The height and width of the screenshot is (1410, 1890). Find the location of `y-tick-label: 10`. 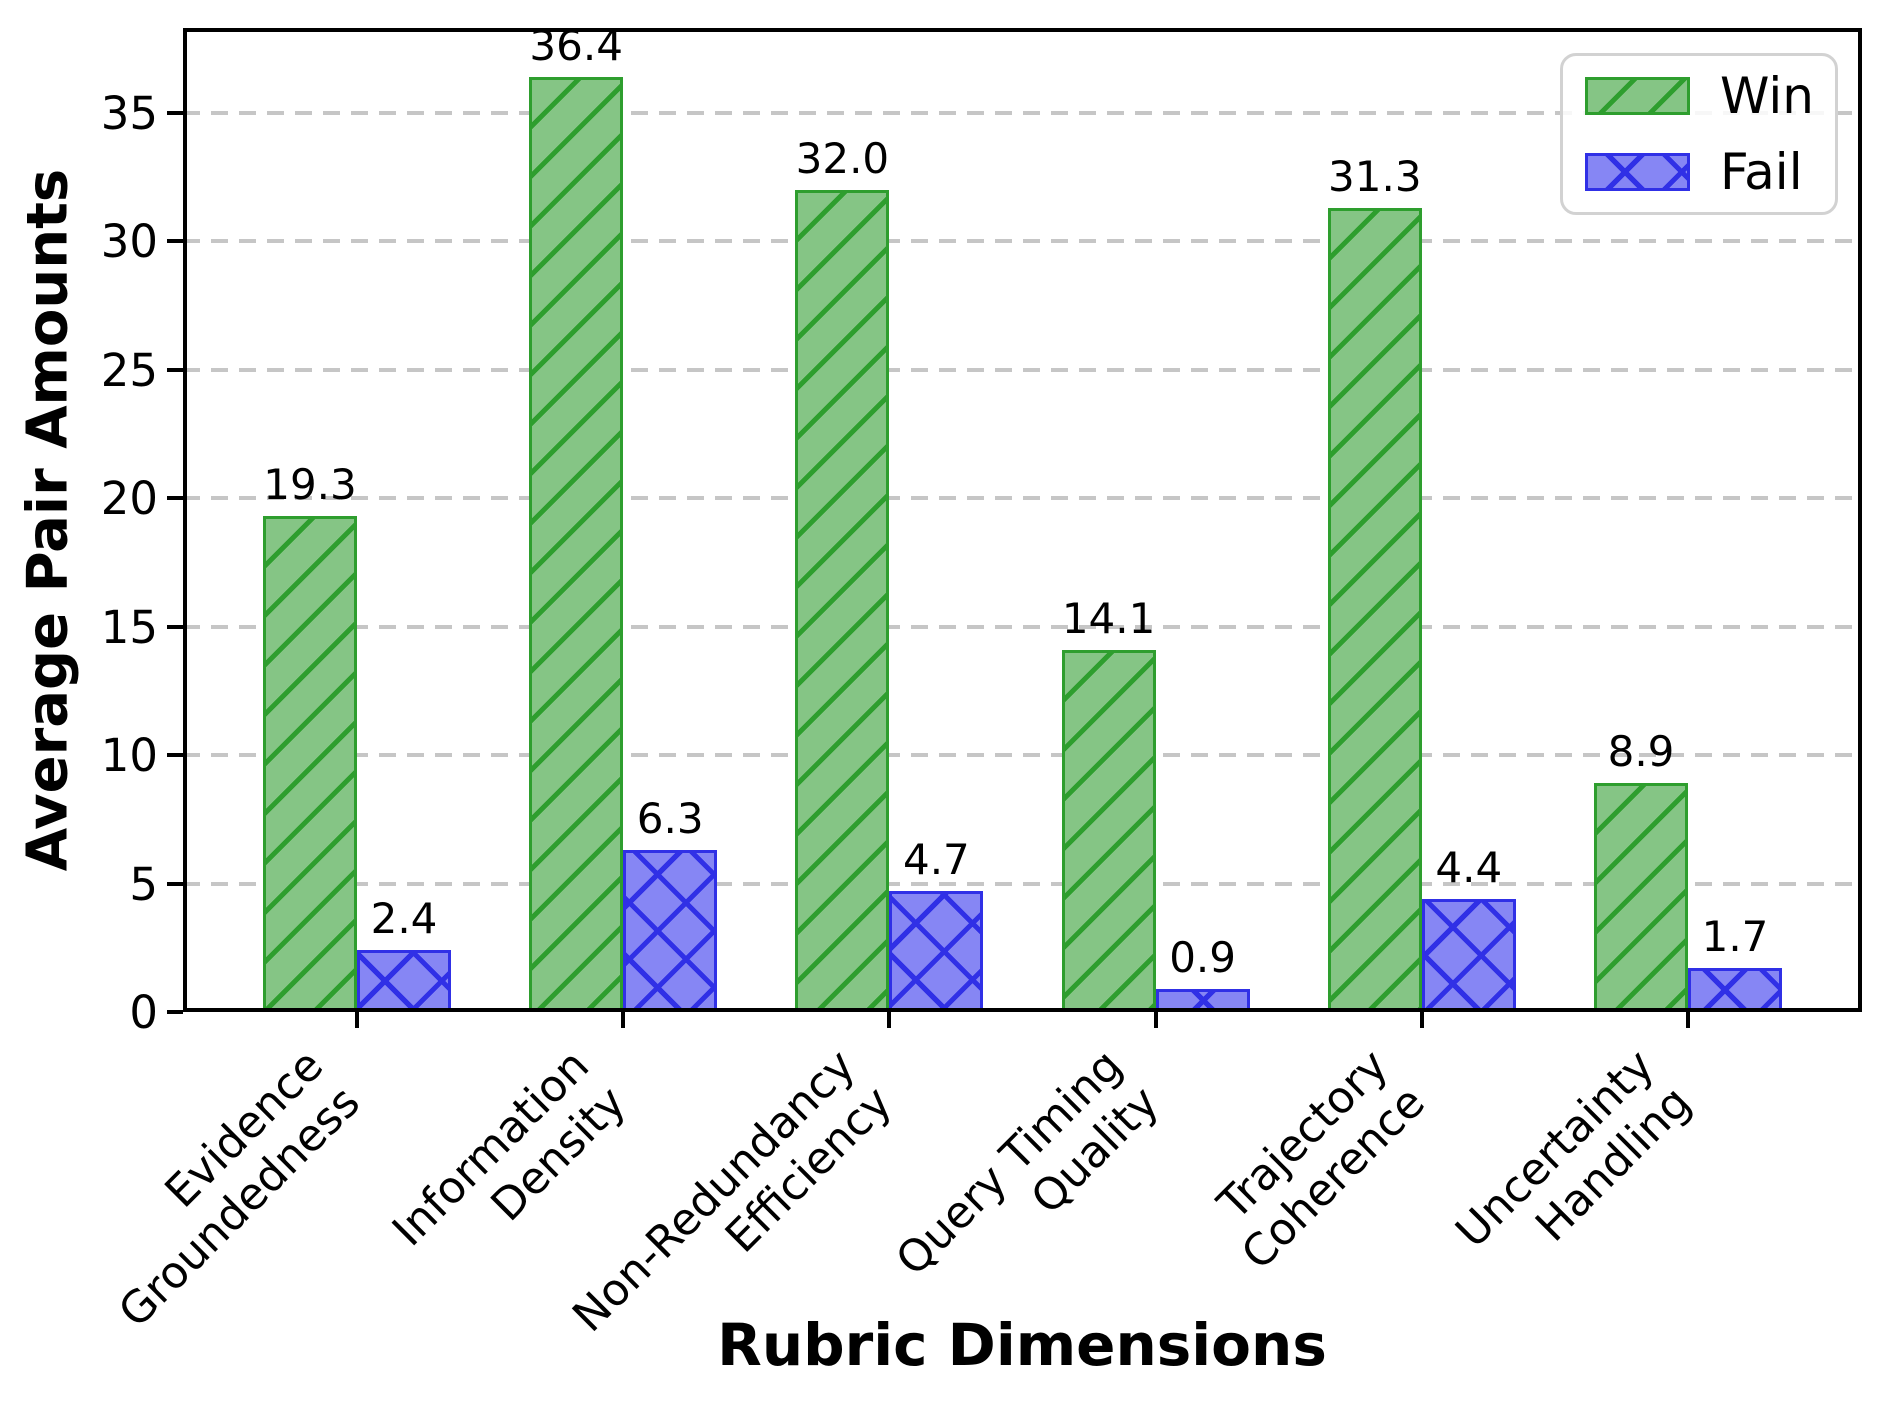

y-tick-label: 10 is located at coordinates (129, 756).